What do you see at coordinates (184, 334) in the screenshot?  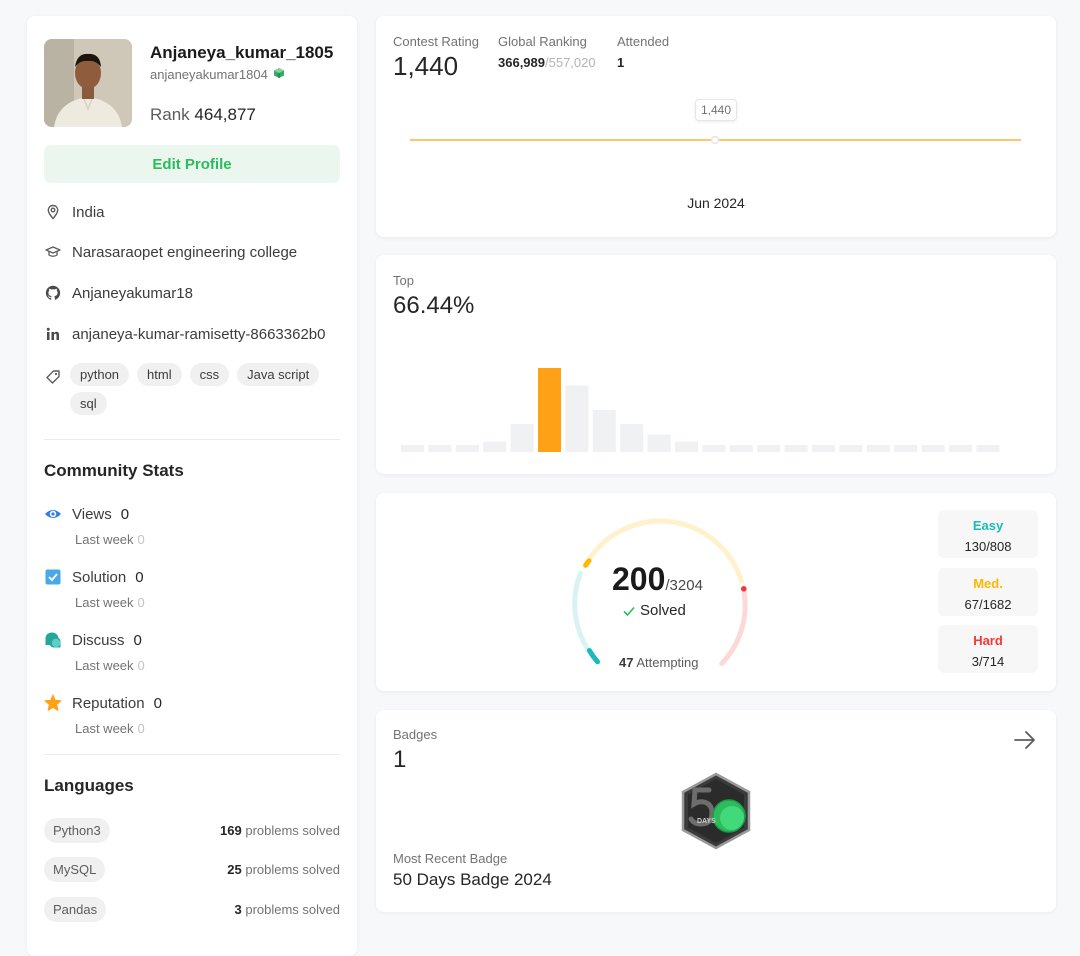 I see `linkedin-row: anjaneya-kumar-ramisetty-8663362b0` at bounding box center [184, 334].